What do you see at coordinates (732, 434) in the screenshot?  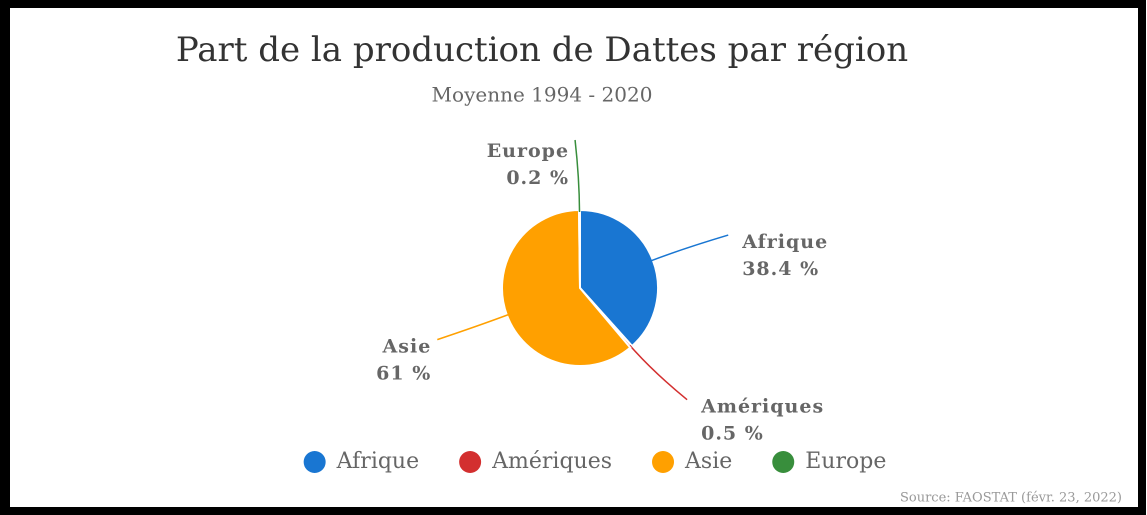 I see `slice-label-value: 0.5 %` at bounding box center [732, 434].